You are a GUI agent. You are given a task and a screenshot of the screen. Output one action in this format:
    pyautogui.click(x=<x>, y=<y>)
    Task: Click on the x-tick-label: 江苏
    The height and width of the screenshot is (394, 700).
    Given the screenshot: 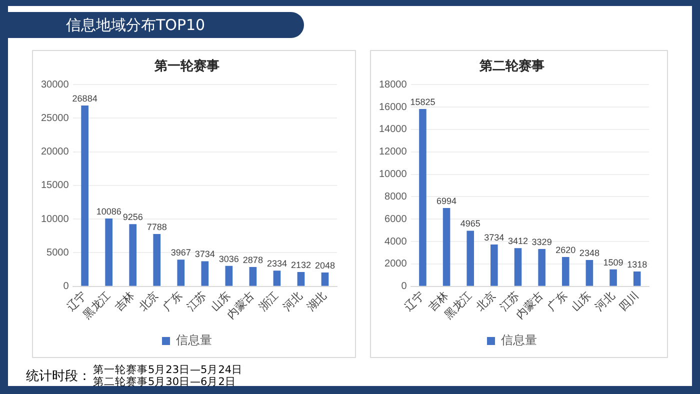 What is the action you would take?
    pyautogui.click(x=197, y=301)
    